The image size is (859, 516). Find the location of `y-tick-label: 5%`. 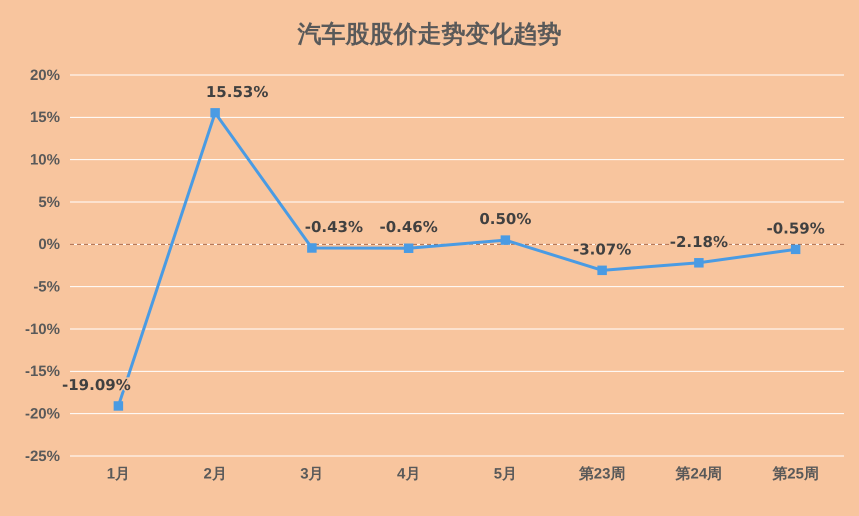

y-tick-label: 5% is located at coordinates (49, 202).